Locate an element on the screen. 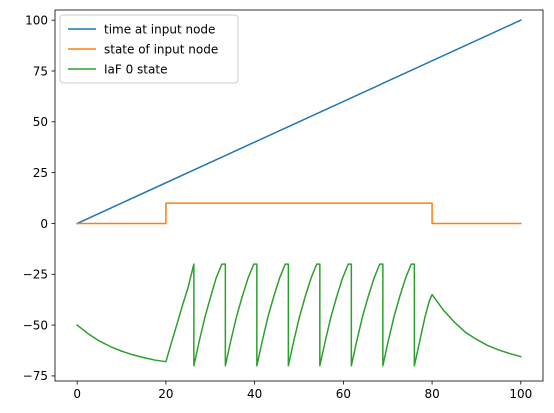  legend-box is located at coordinates (149, 49).